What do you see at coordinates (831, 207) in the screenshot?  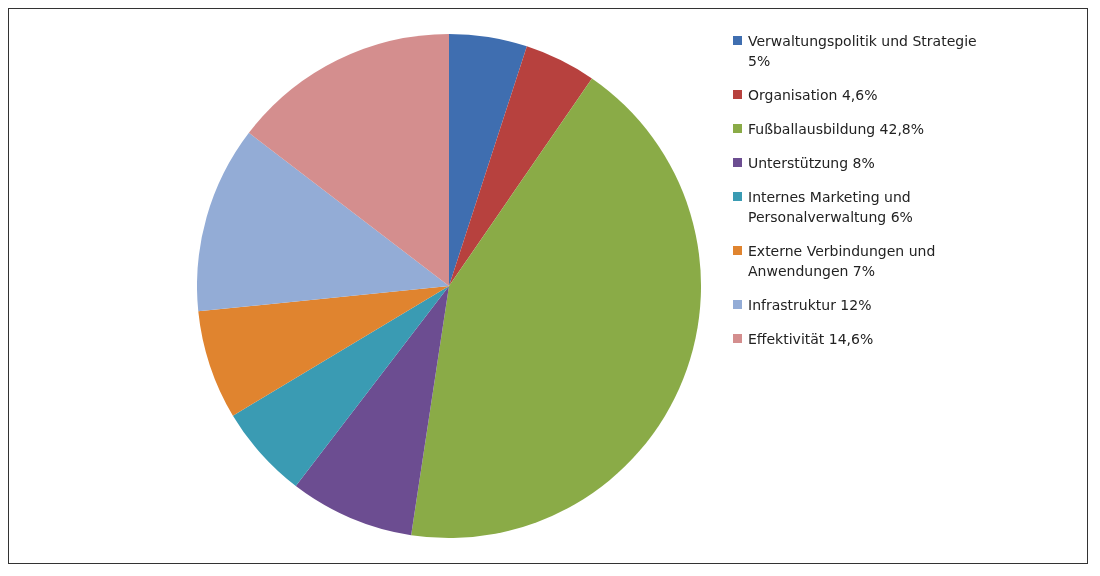 I see `legend-label: Internes Marketing und Personalverwaltung 6%` at bounding box center [831, 207].